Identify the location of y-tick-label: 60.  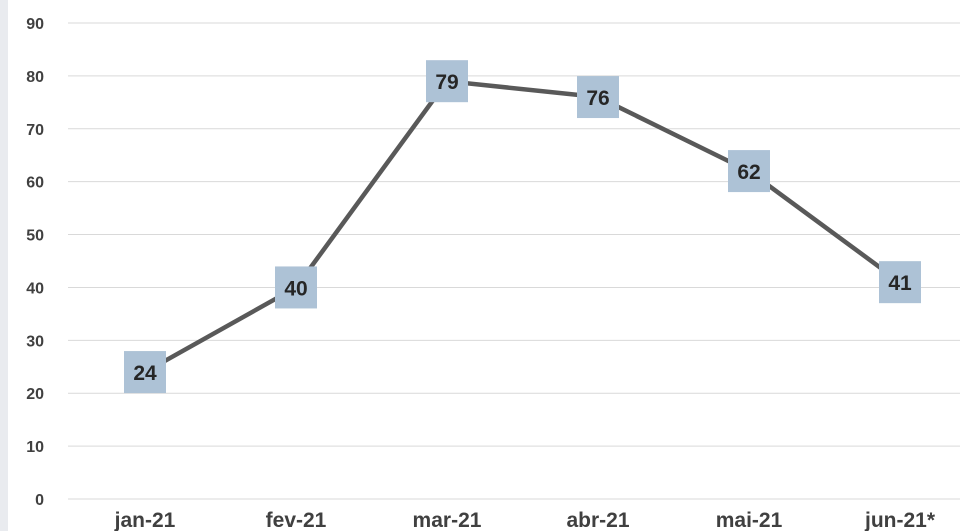
(35, 183).